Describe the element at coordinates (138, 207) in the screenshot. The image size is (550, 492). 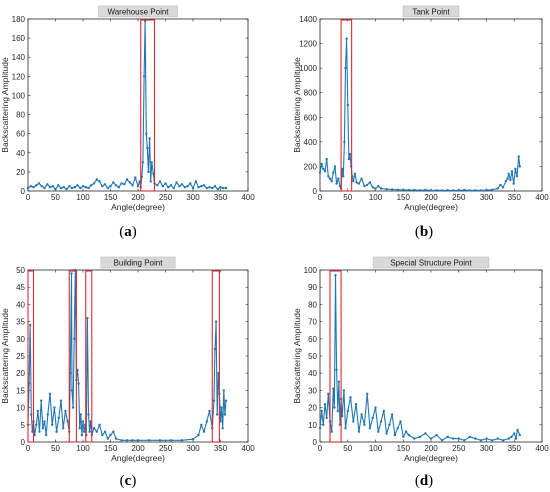
I see `x-axis-label: Angle(degree)` at that location.